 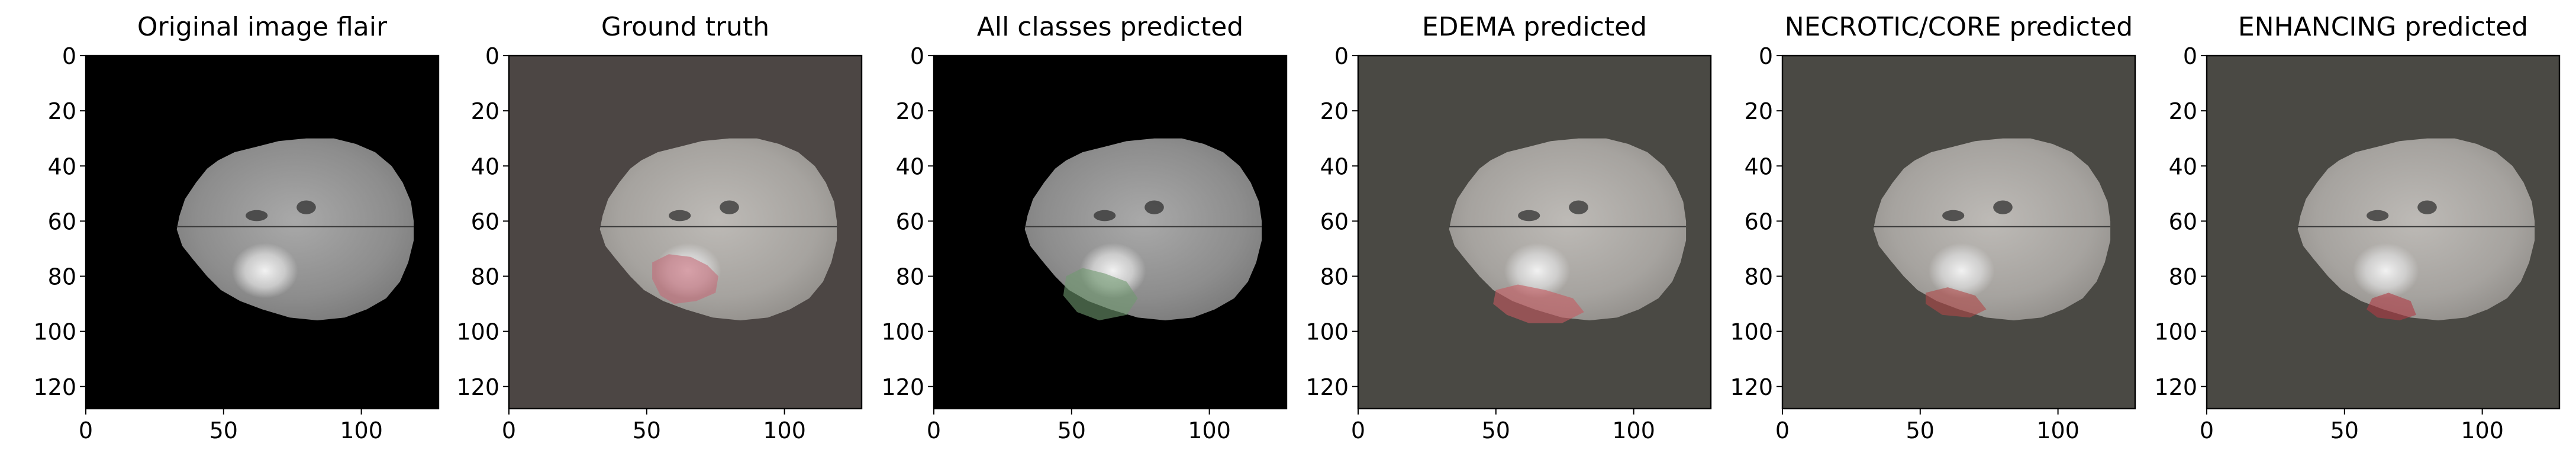 What do you see at coordinates (1534, 27) in the screenshot?
I see `panel-title: EDEMA predicted` at bounding box center [1534, 27].